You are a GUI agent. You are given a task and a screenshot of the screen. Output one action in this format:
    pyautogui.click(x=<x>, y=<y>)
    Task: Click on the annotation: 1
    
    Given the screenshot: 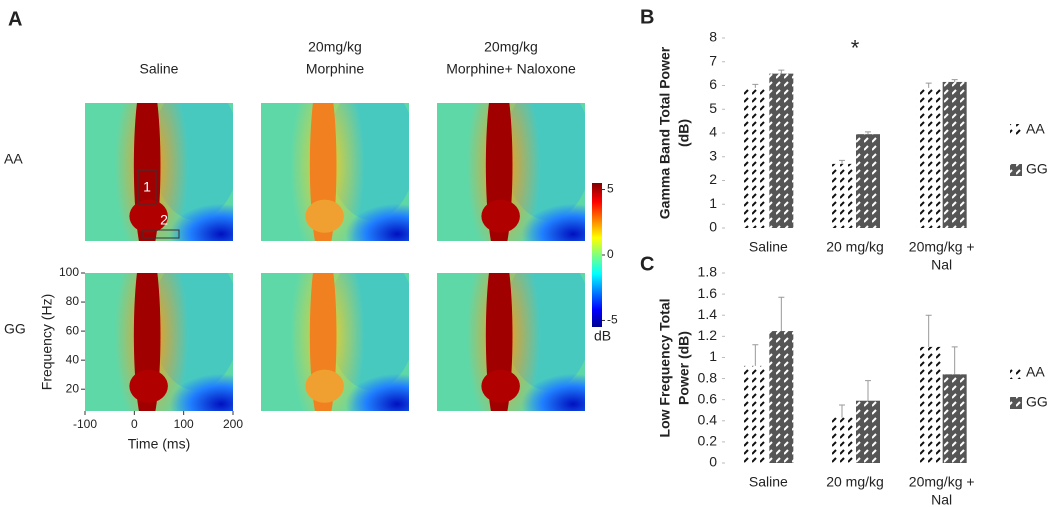 What is the action you would take?
    pyautogui.click(x=147, y=187)
    